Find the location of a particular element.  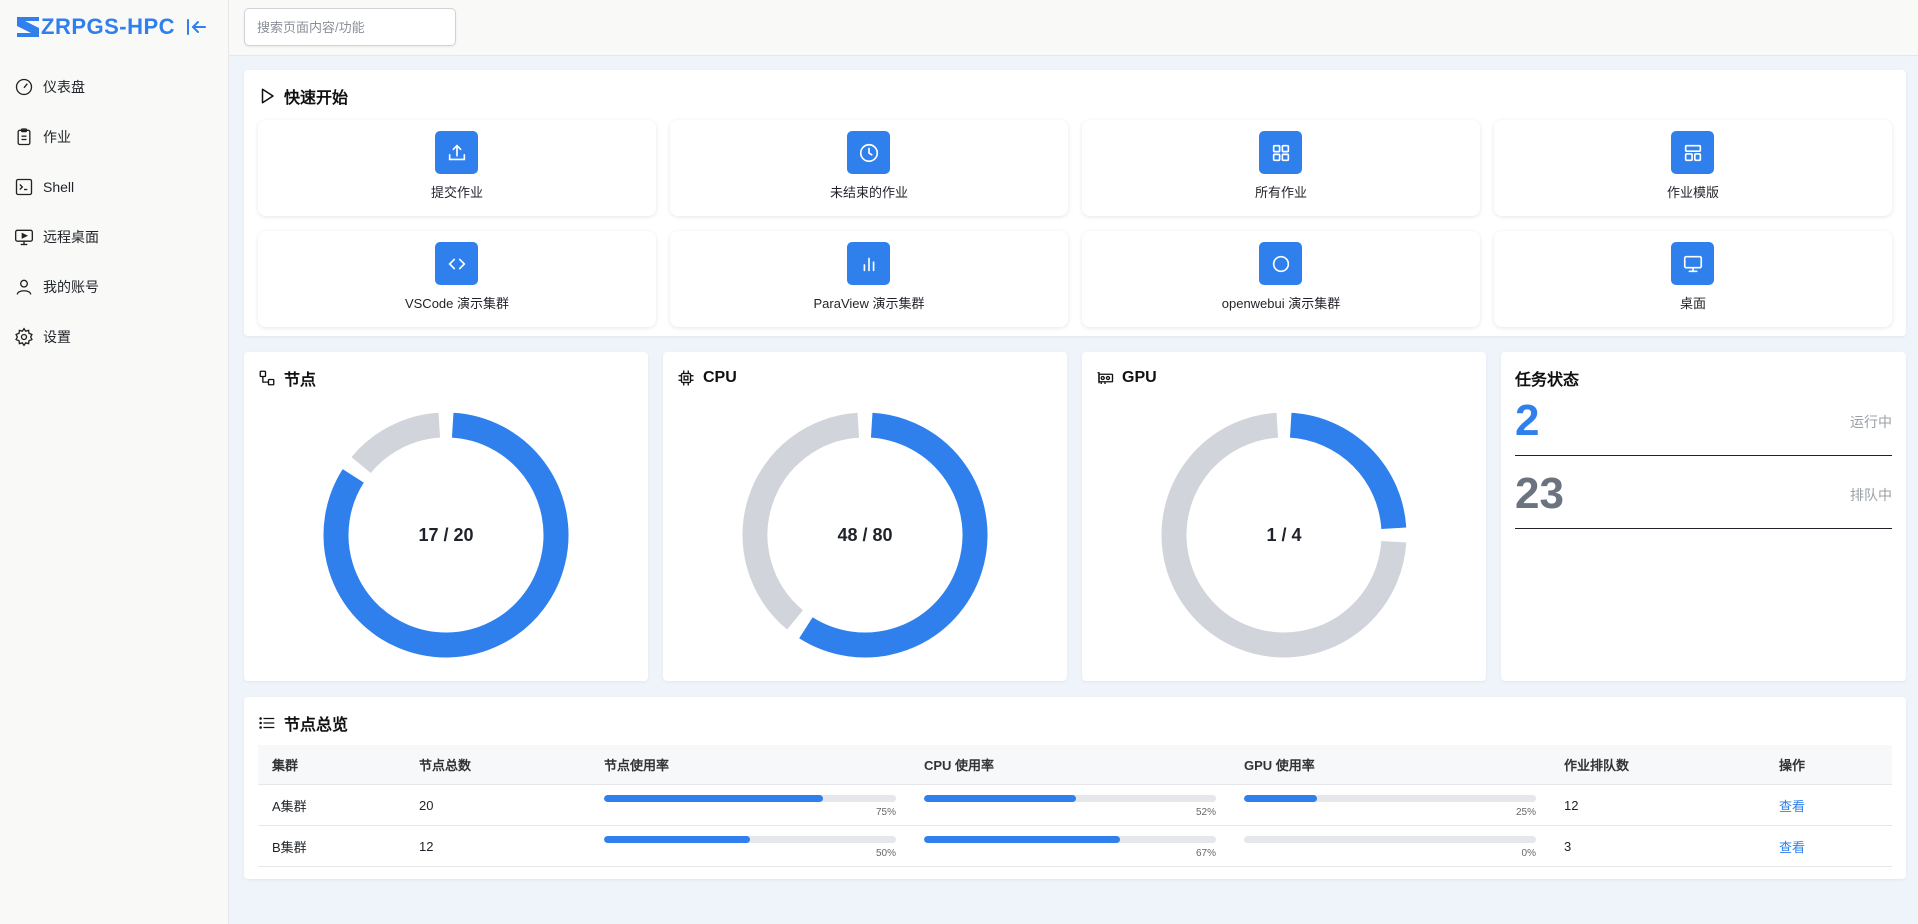

task-status-card: 任务状态 2 运行中 23 排队中 is located at coordinates (1703, 516).